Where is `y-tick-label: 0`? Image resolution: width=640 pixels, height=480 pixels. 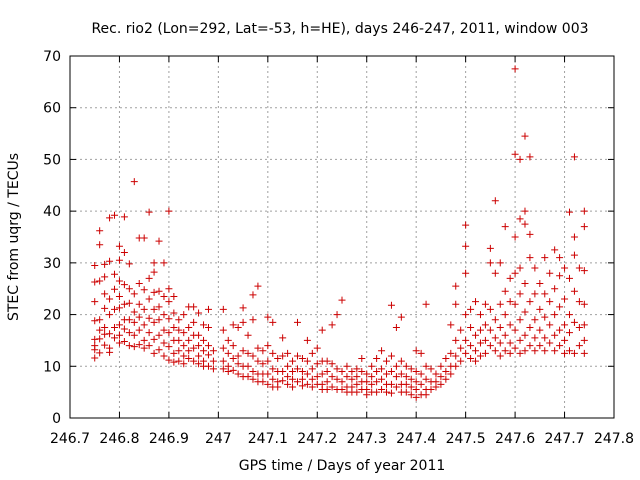 y-tick-label: 0 is located at coordinates (56, 419).